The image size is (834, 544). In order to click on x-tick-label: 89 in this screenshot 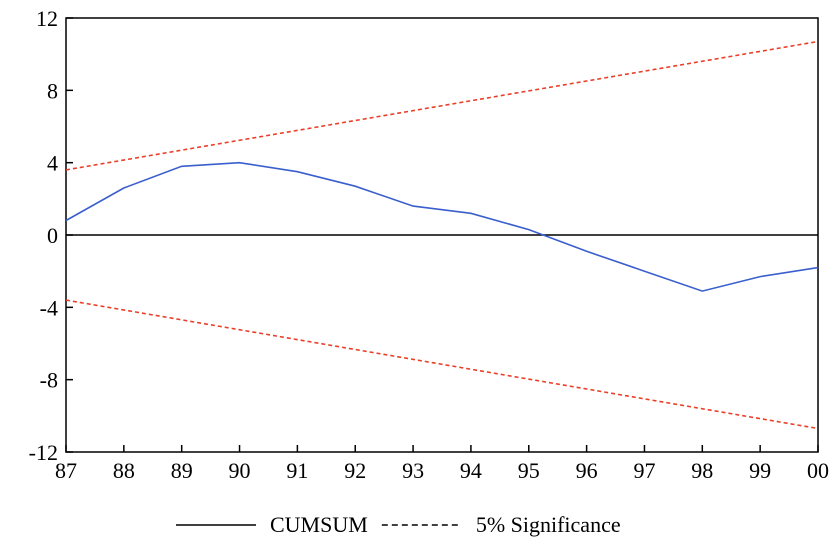, I will do `click(182, 470)`.